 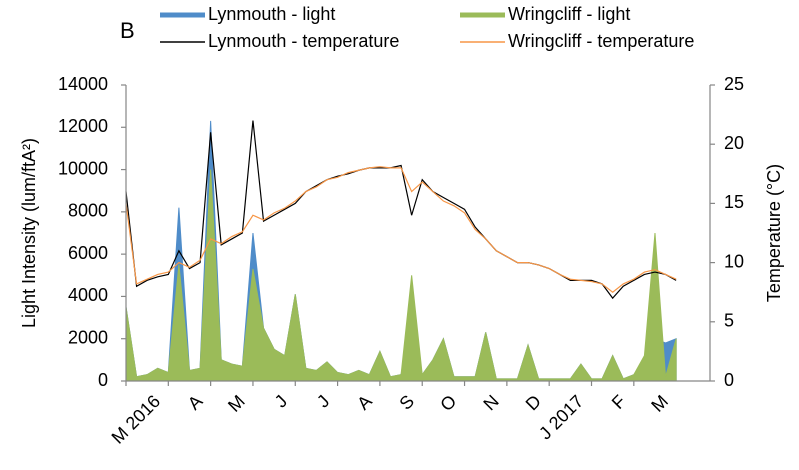 I want to click on y2-tick-label: 20, so click(x=734, y=143).